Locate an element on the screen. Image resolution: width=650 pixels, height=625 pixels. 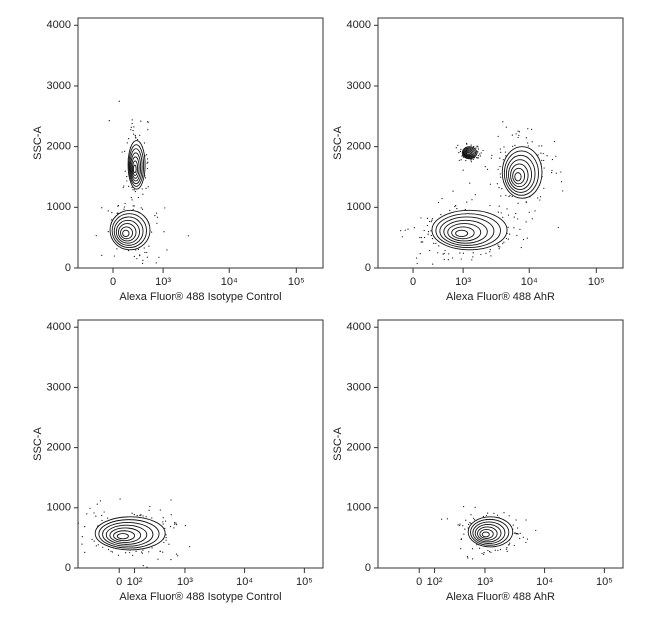
y-tick-label: 2000 is located at coordinates (359, 147).